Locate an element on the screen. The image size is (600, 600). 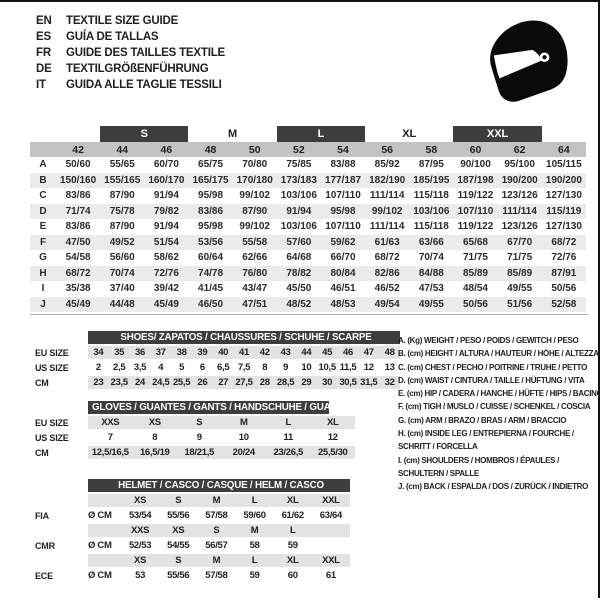
size-value: 105/115 is located at coordinates (564, 165).